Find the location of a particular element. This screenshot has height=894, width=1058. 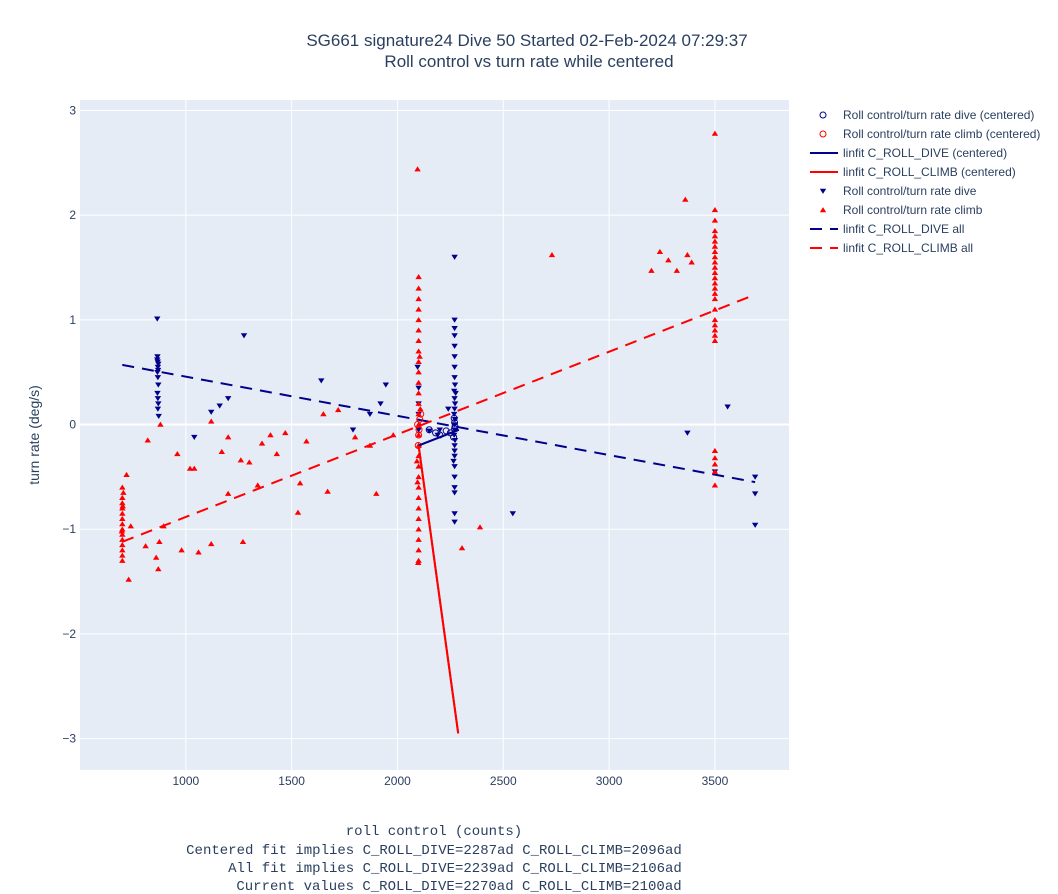

legend-item: linfit C_ROLL_DIVE all is located at coordinates (887, 229).